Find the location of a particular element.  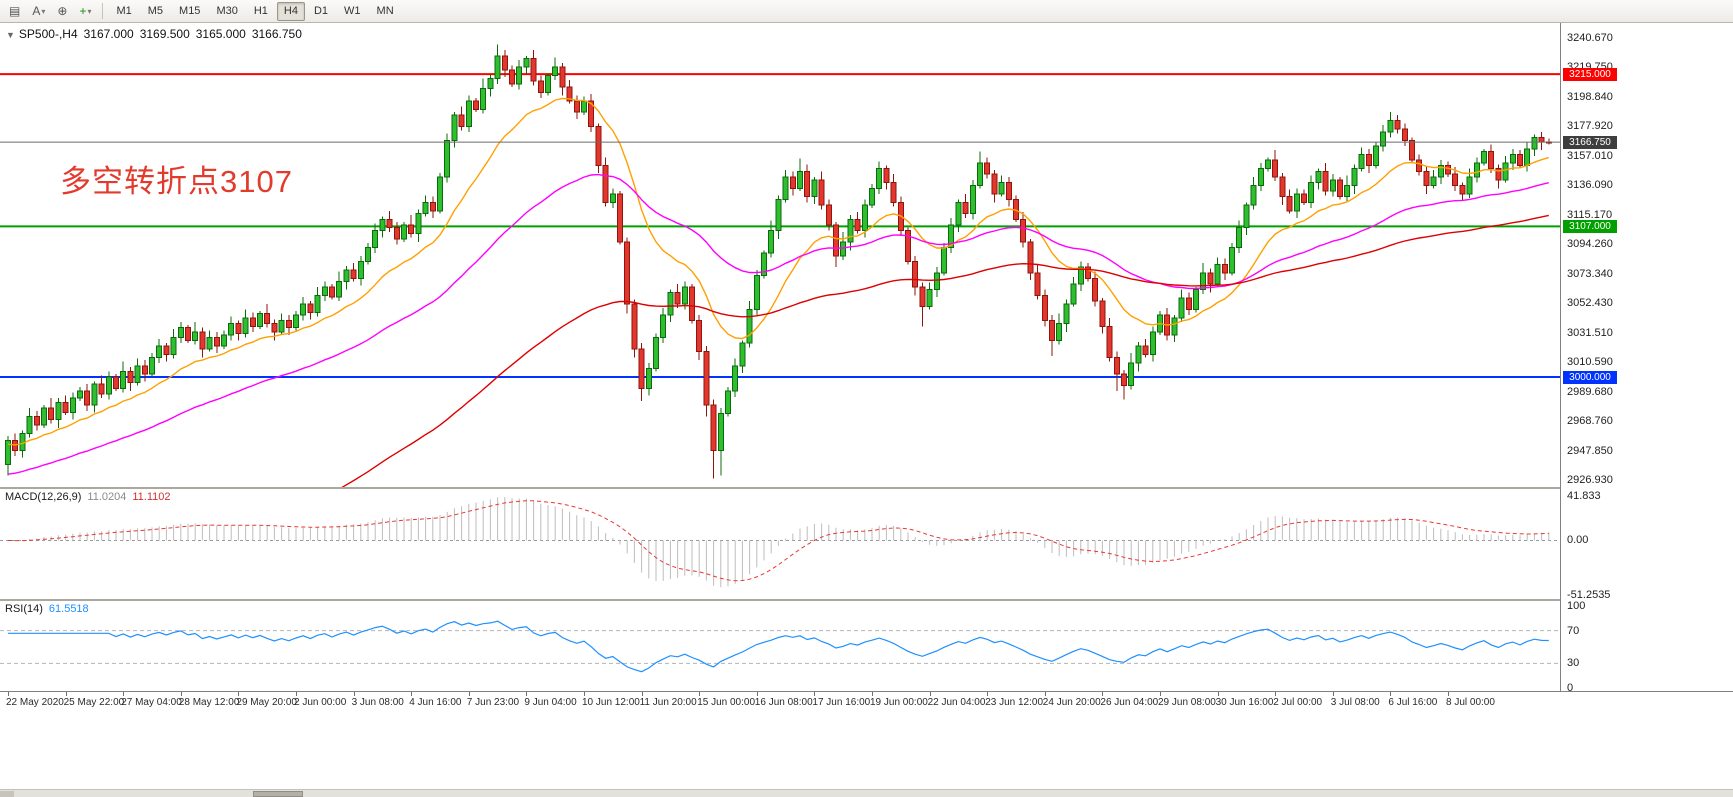

macd-axis-label: 0.00 is located at coordinates (1578, 540).